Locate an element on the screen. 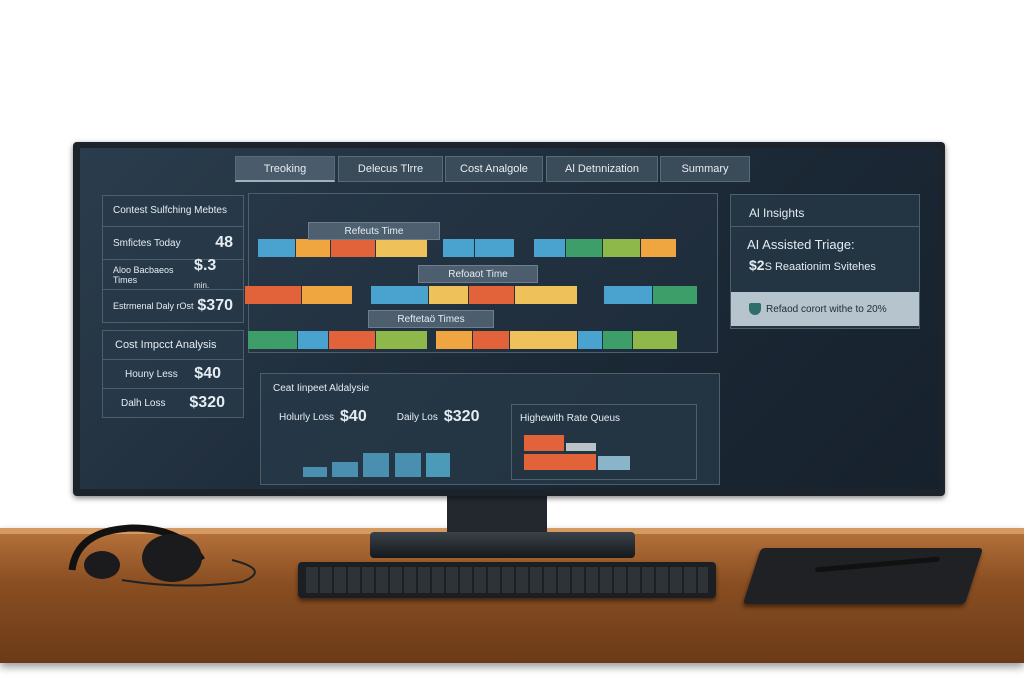 The width and height of the screenshot is (1024, 683). metric-label: Estrmenal Daly rOst is located at coordinates (153, 306).